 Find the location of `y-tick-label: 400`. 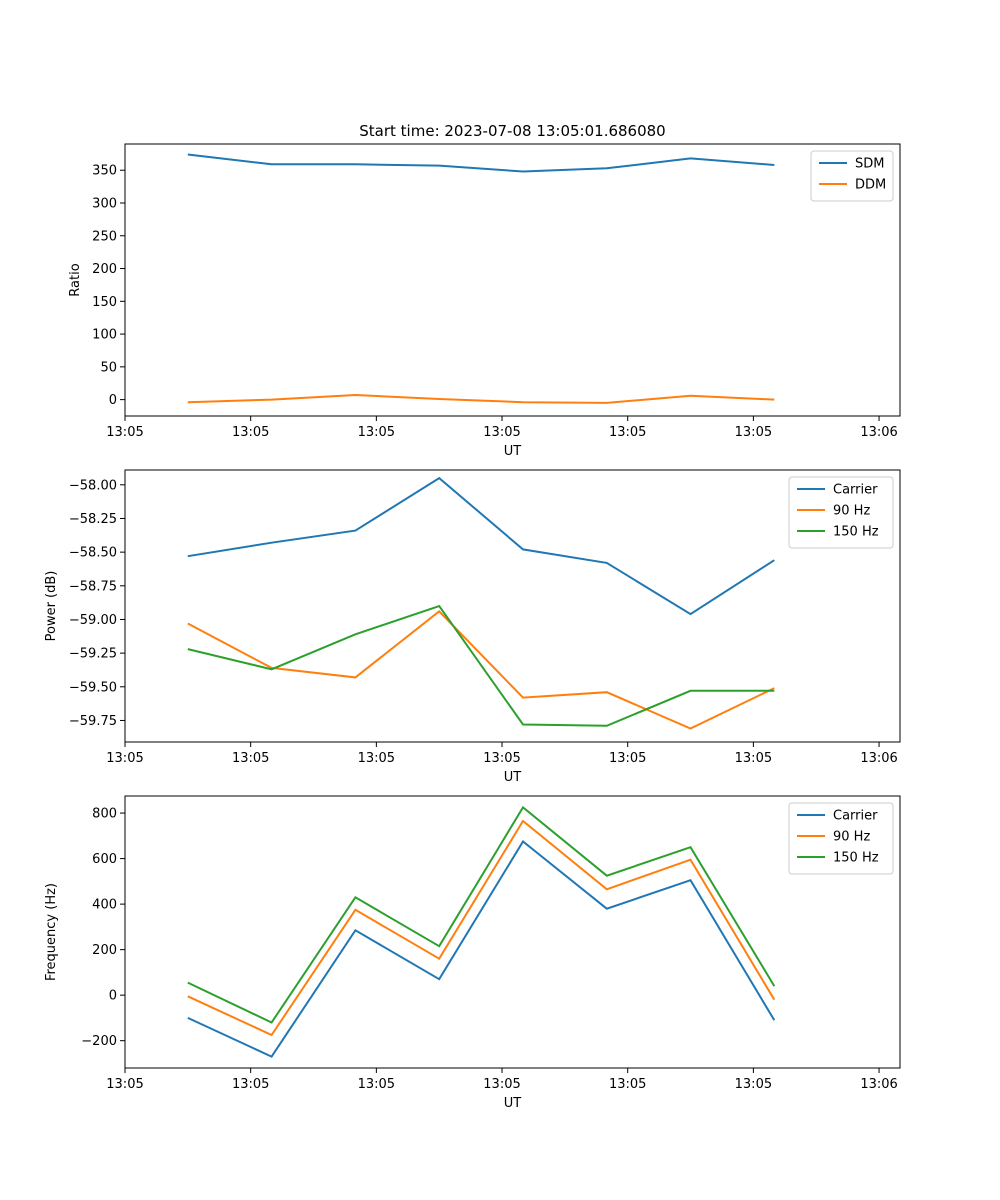

y-tick-label: 400 is located at coordinates (104, 905).